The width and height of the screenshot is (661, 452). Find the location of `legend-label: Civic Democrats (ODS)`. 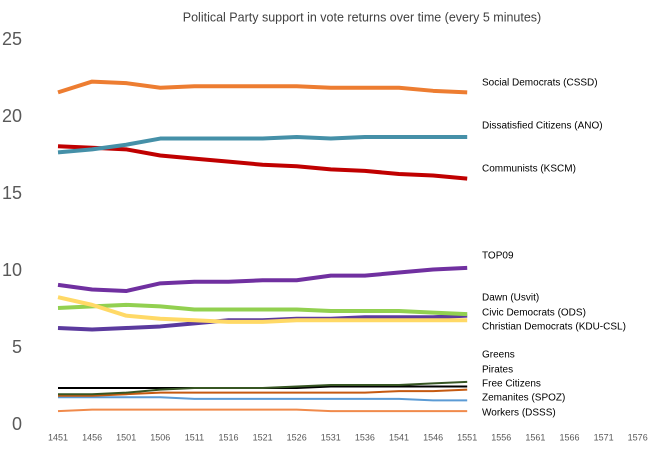

legend-label: Civic Democrats (ODS) is located at coordinates (534, 313).